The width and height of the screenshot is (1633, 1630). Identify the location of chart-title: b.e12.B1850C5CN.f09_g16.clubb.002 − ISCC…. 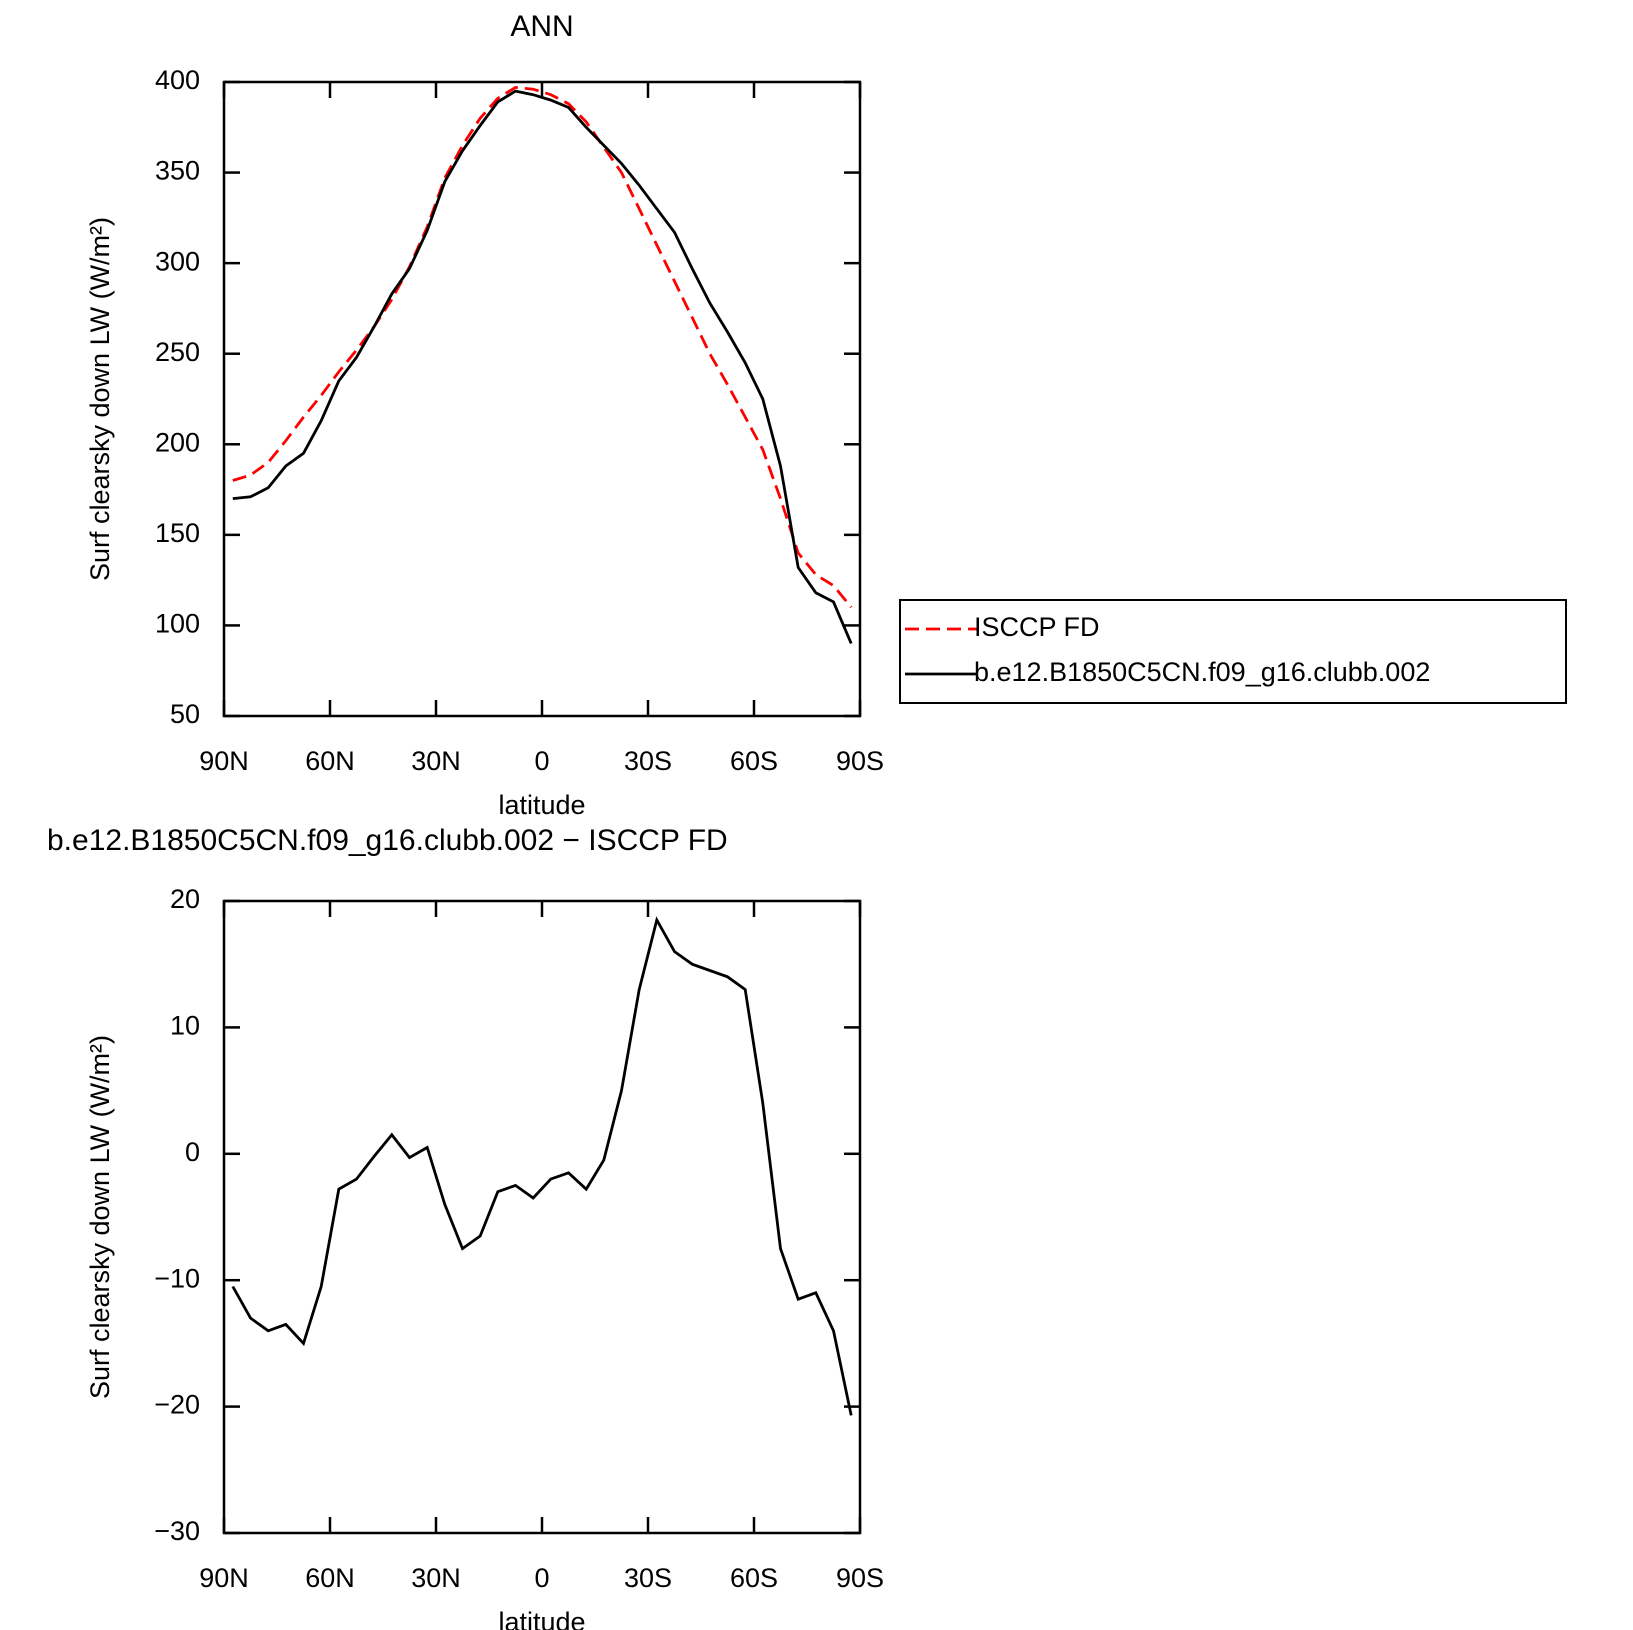
(387, 840).